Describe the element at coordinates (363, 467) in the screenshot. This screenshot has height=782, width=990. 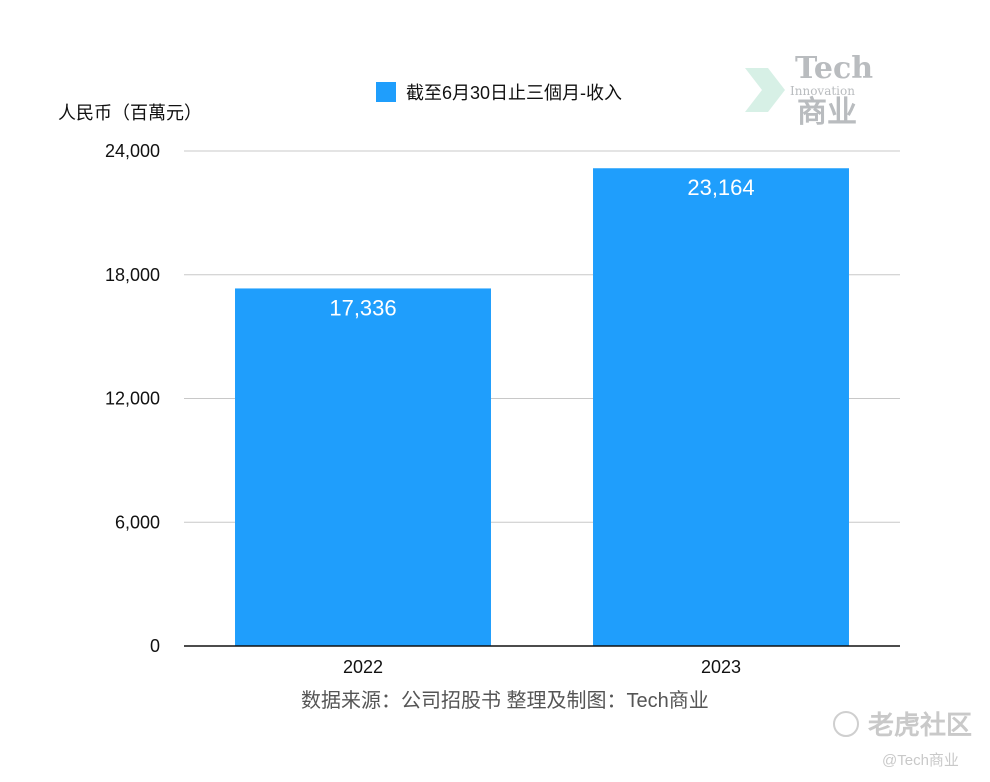
I see `bar-2022` at that location.